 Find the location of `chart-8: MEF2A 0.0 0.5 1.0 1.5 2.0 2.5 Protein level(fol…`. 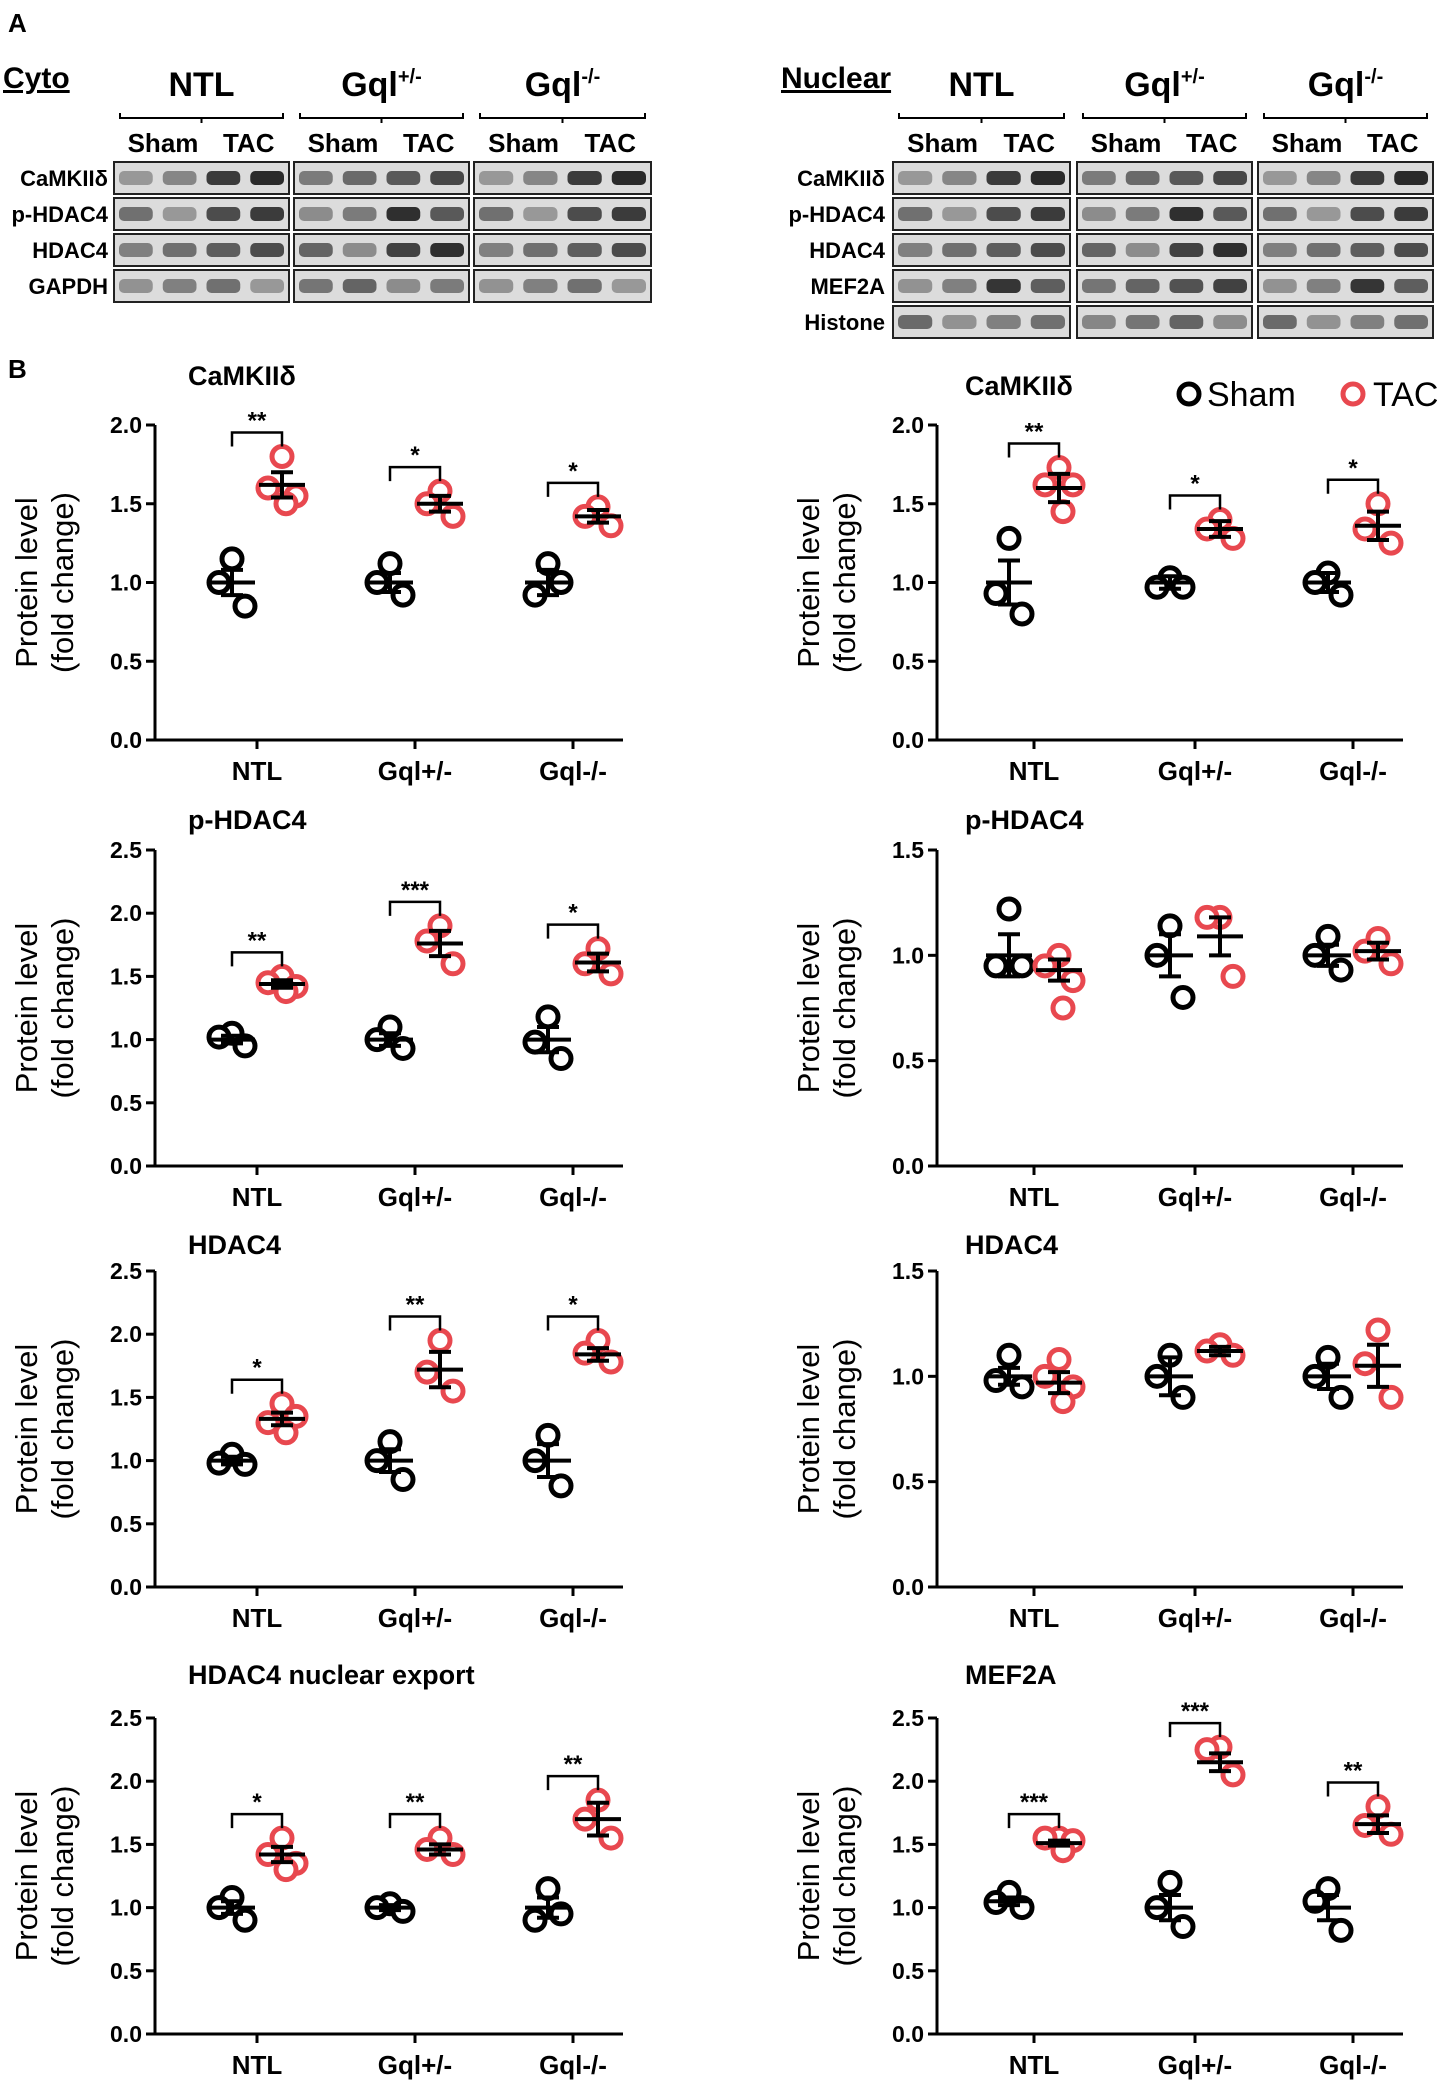

chart-8: MEF2A 0.0 0.5 1.0 1.5 2.0 2.5 Protein level(fol… is located at coordinates (1097, 1870).